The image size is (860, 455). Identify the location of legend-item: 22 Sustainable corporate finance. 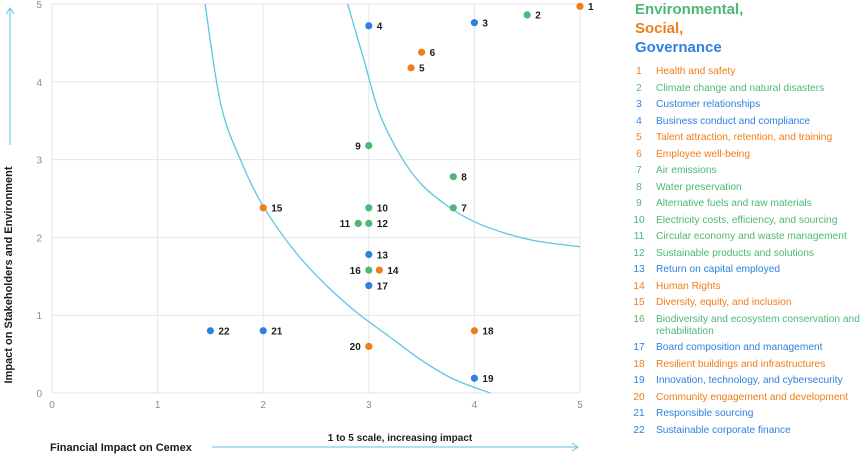
(744, 431).